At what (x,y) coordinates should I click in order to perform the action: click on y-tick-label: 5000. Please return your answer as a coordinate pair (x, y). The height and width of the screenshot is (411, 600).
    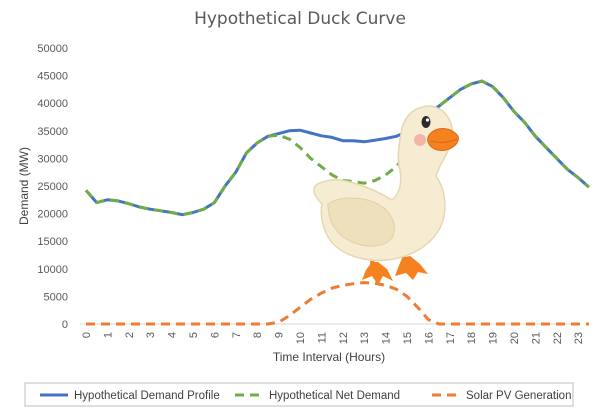
    Looking at the image, I should click on (56, 297).